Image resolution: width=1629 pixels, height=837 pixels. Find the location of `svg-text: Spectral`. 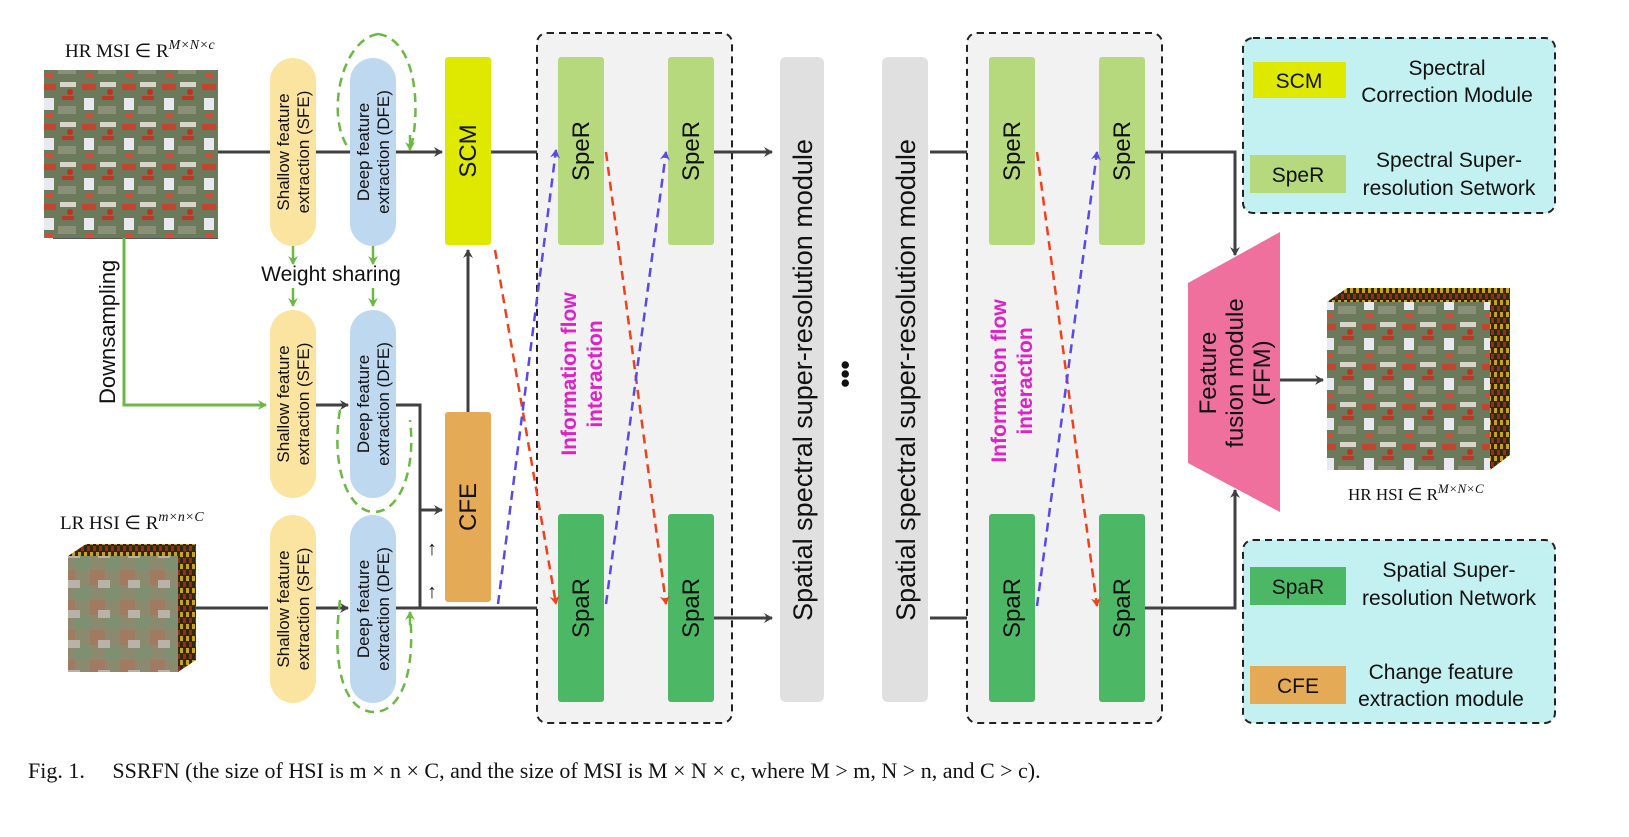

svg-text: Spectral is located at coordinates (1446, 68).